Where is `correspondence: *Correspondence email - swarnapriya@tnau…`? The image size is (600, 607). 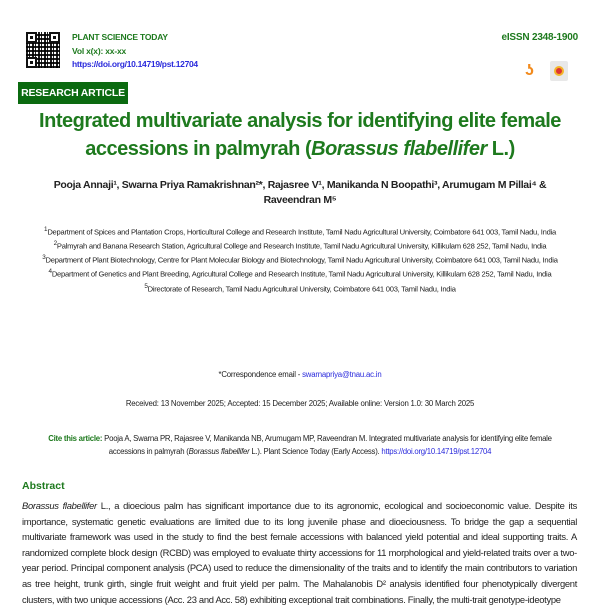 correspondence: *Correspondence email - swarnapriya@tnau… is located at coordinates (300, 374).